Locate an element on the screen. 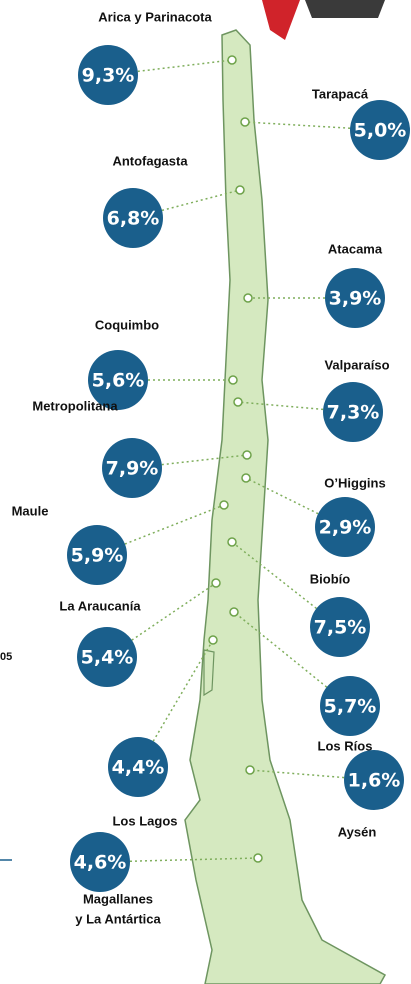 The height and width of the screenshot is (984, 411). region-name: Los Ríos is located at coordinates (345, 745).